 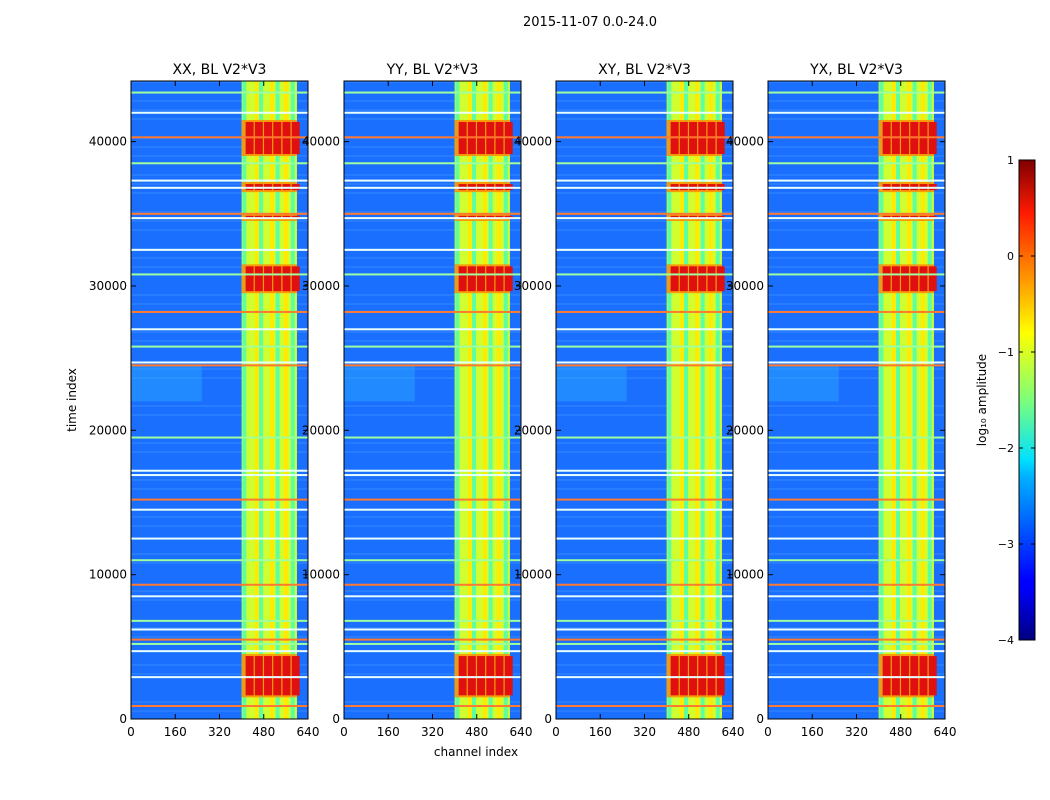 I want to click on rfi-band, so click(x=269, y=400).